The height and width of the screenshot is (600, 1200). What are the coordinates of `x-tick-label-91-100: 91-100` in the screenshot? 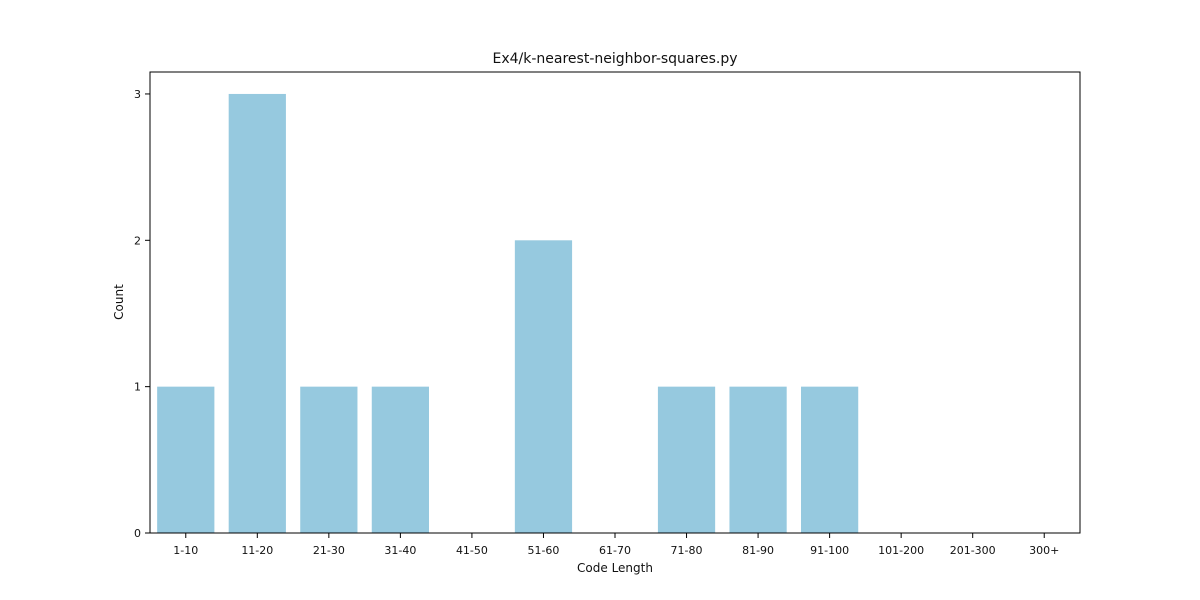 It's located at (829, 550).